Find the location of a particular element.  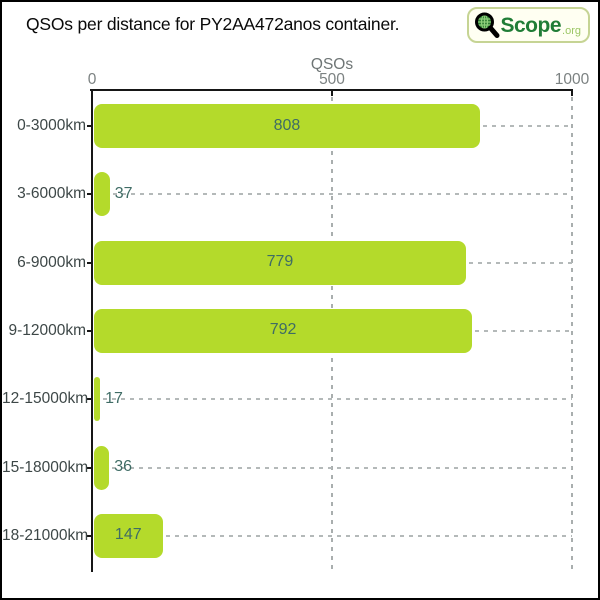

logo-suffix-text: .org is located at coordinates (571, 31).